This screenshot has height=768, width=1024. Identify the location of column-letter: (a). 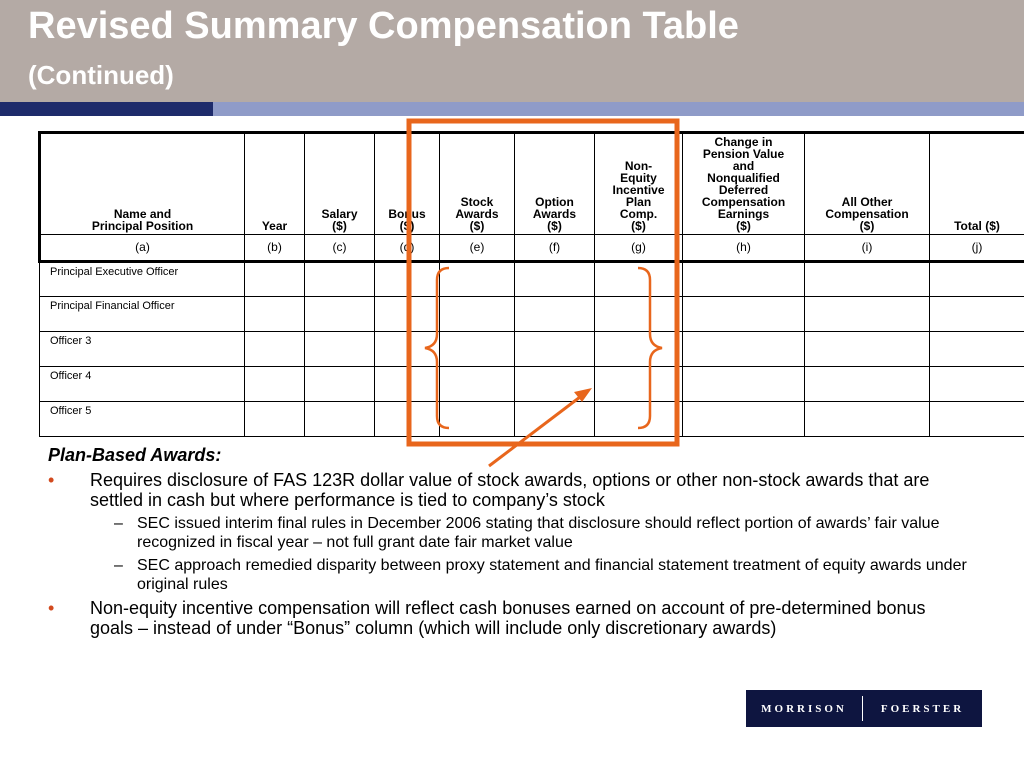
(141, 248).